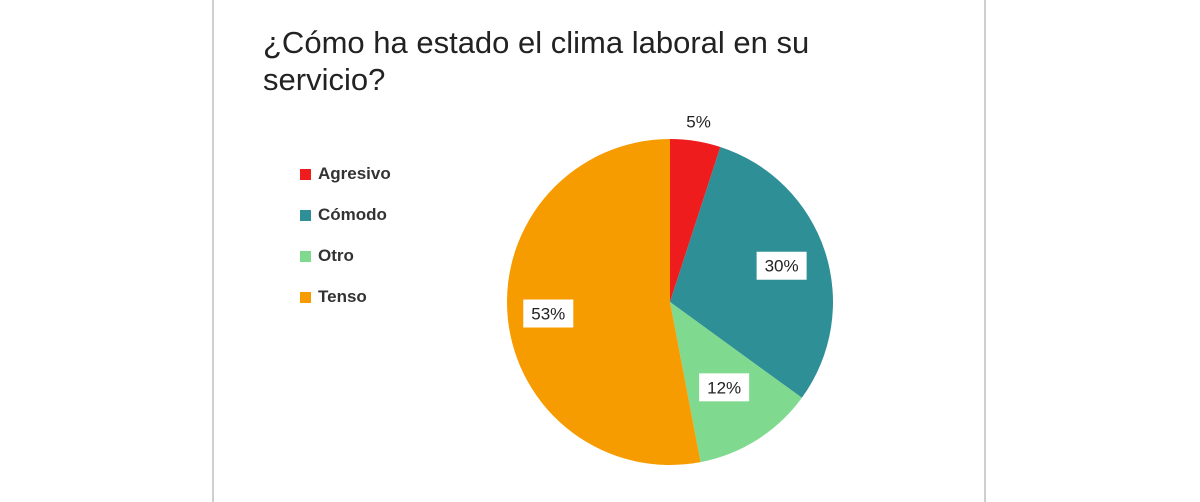 The height and width of the screenshot is (502, 1200). I want to click on slice-label-group-1: 30%, so click(781, 265).